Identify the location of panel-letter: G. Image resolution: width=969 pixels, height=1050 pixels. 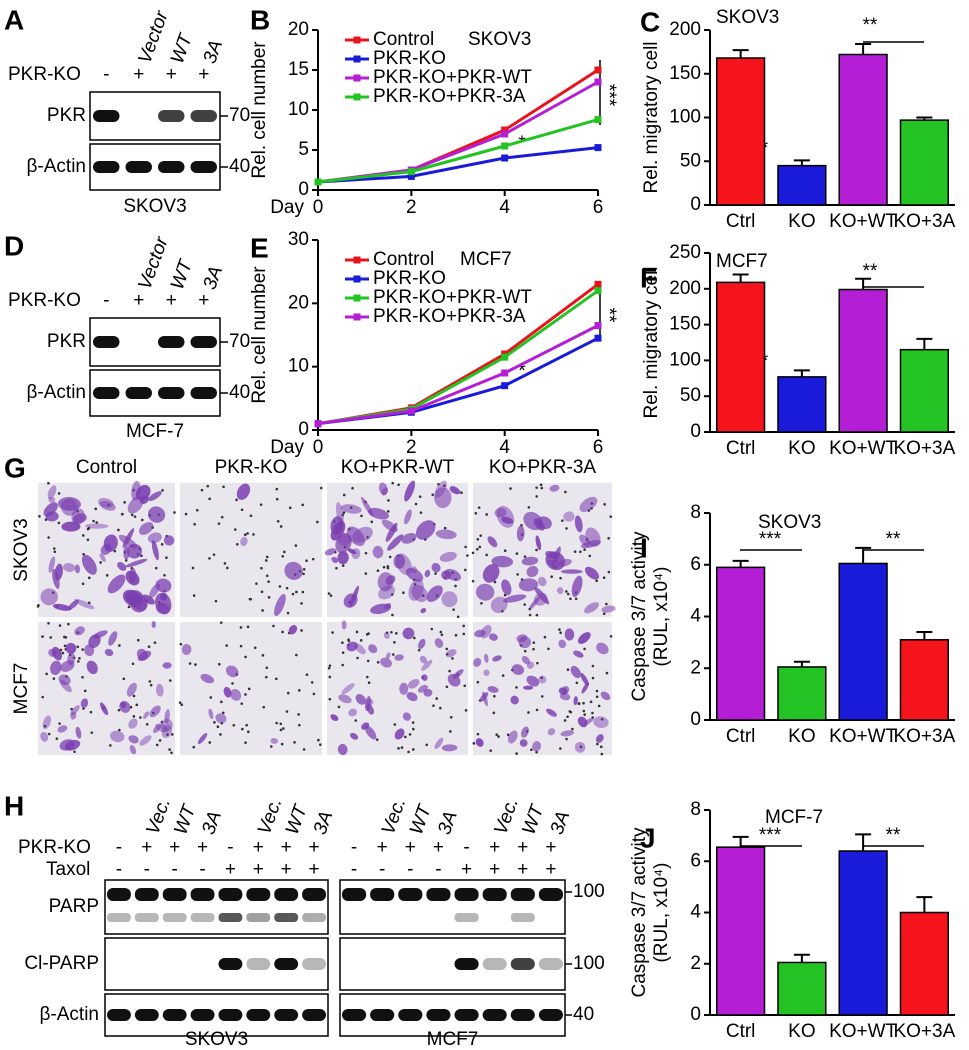
(15, 467).